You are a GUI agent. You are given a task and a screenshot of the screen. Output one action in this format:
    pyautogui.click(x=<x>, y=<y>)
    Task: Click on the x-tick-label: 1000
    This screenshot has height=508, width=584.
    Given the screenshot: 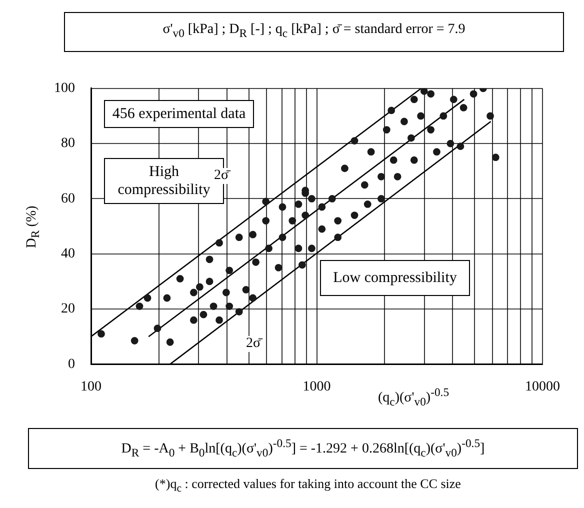 What is the action you would take?
    pyautogui.click(x=316, y=386)
    